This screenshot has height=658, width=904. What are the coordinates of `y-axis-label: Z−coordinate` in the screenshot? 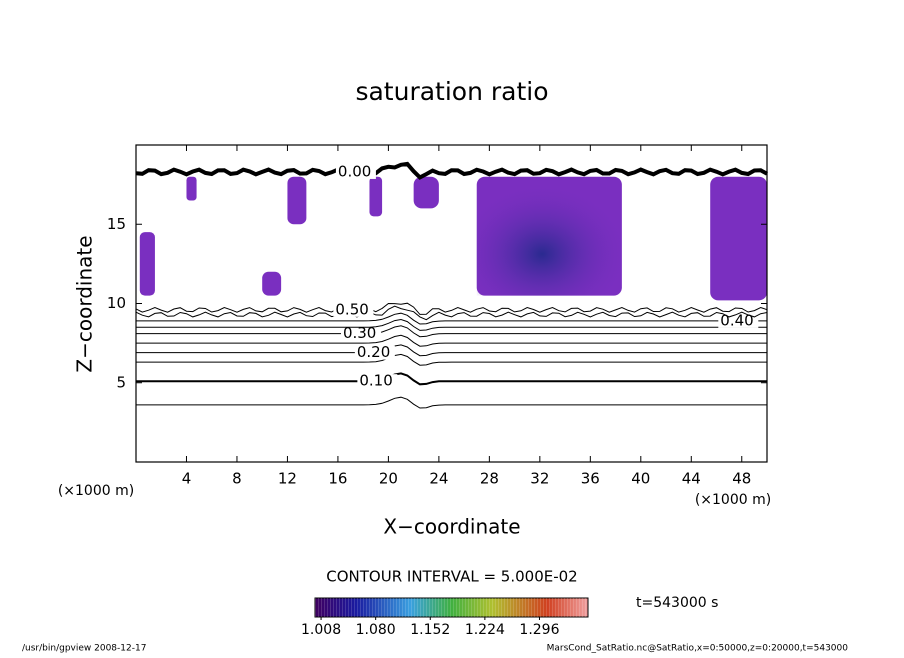 It's located at (85, 303).